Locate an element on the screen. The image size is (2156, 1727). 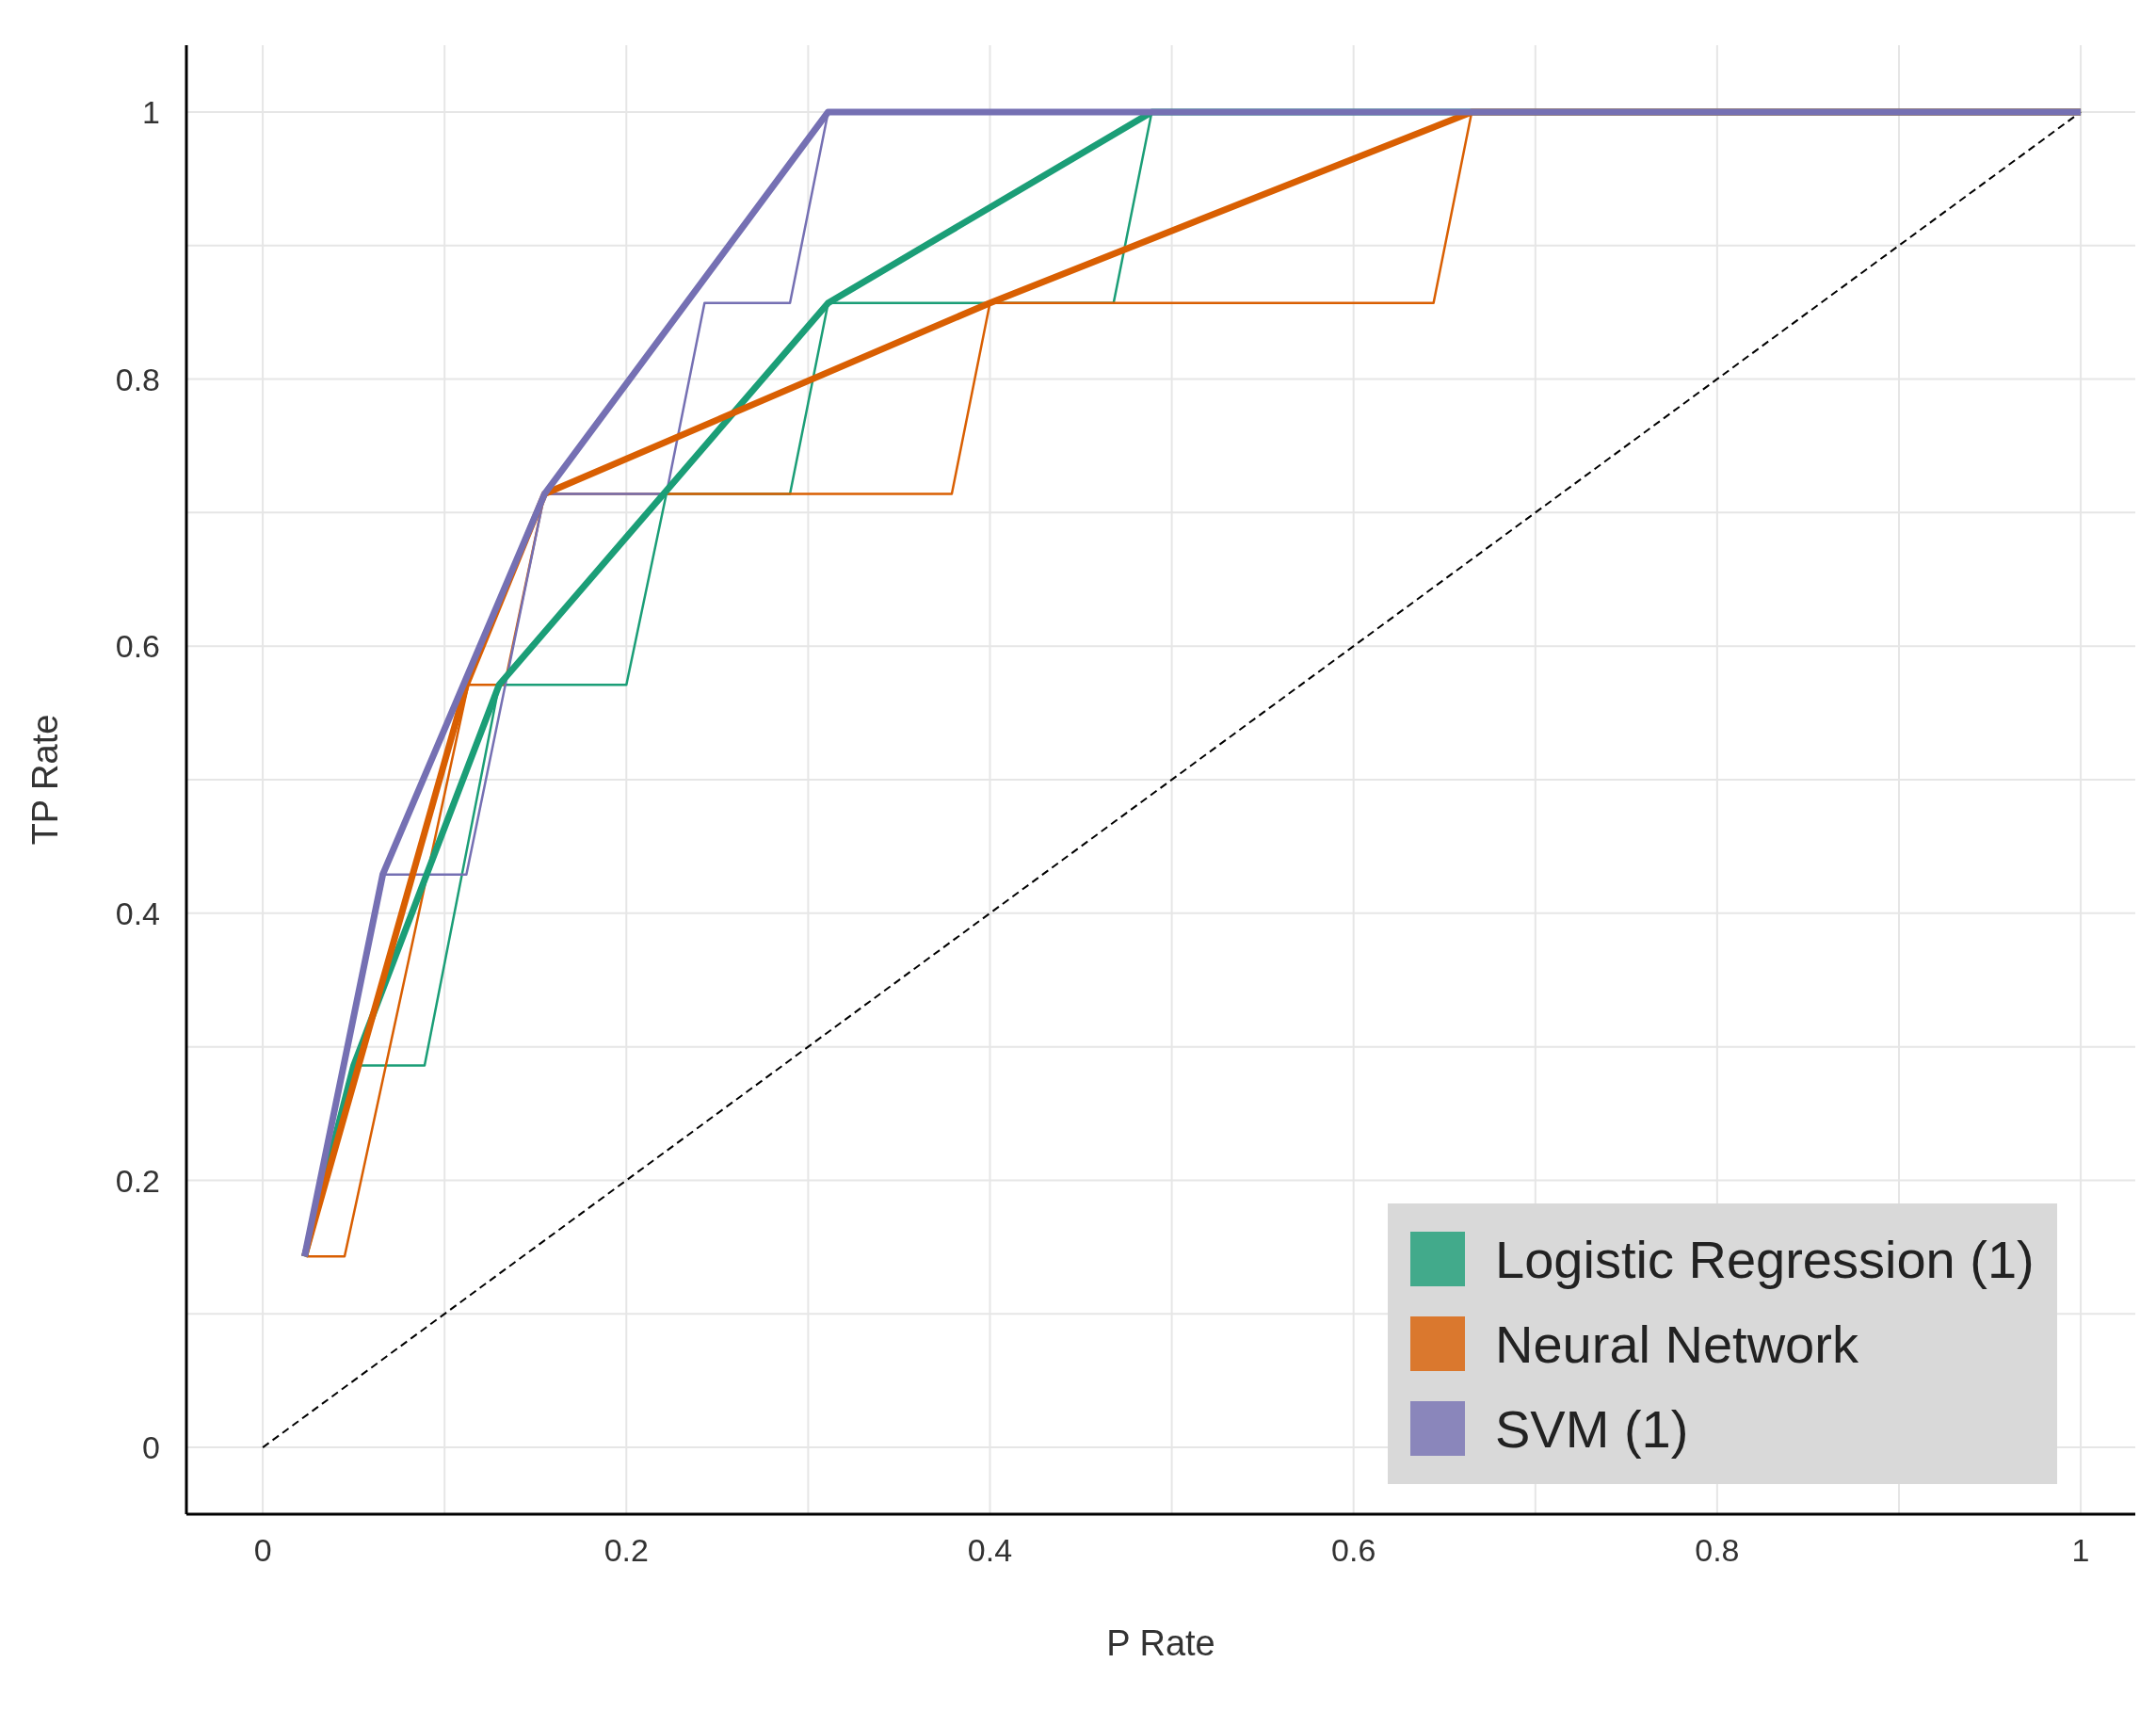
y-tick-label: 0.8 is located at coordinates (137, 379).